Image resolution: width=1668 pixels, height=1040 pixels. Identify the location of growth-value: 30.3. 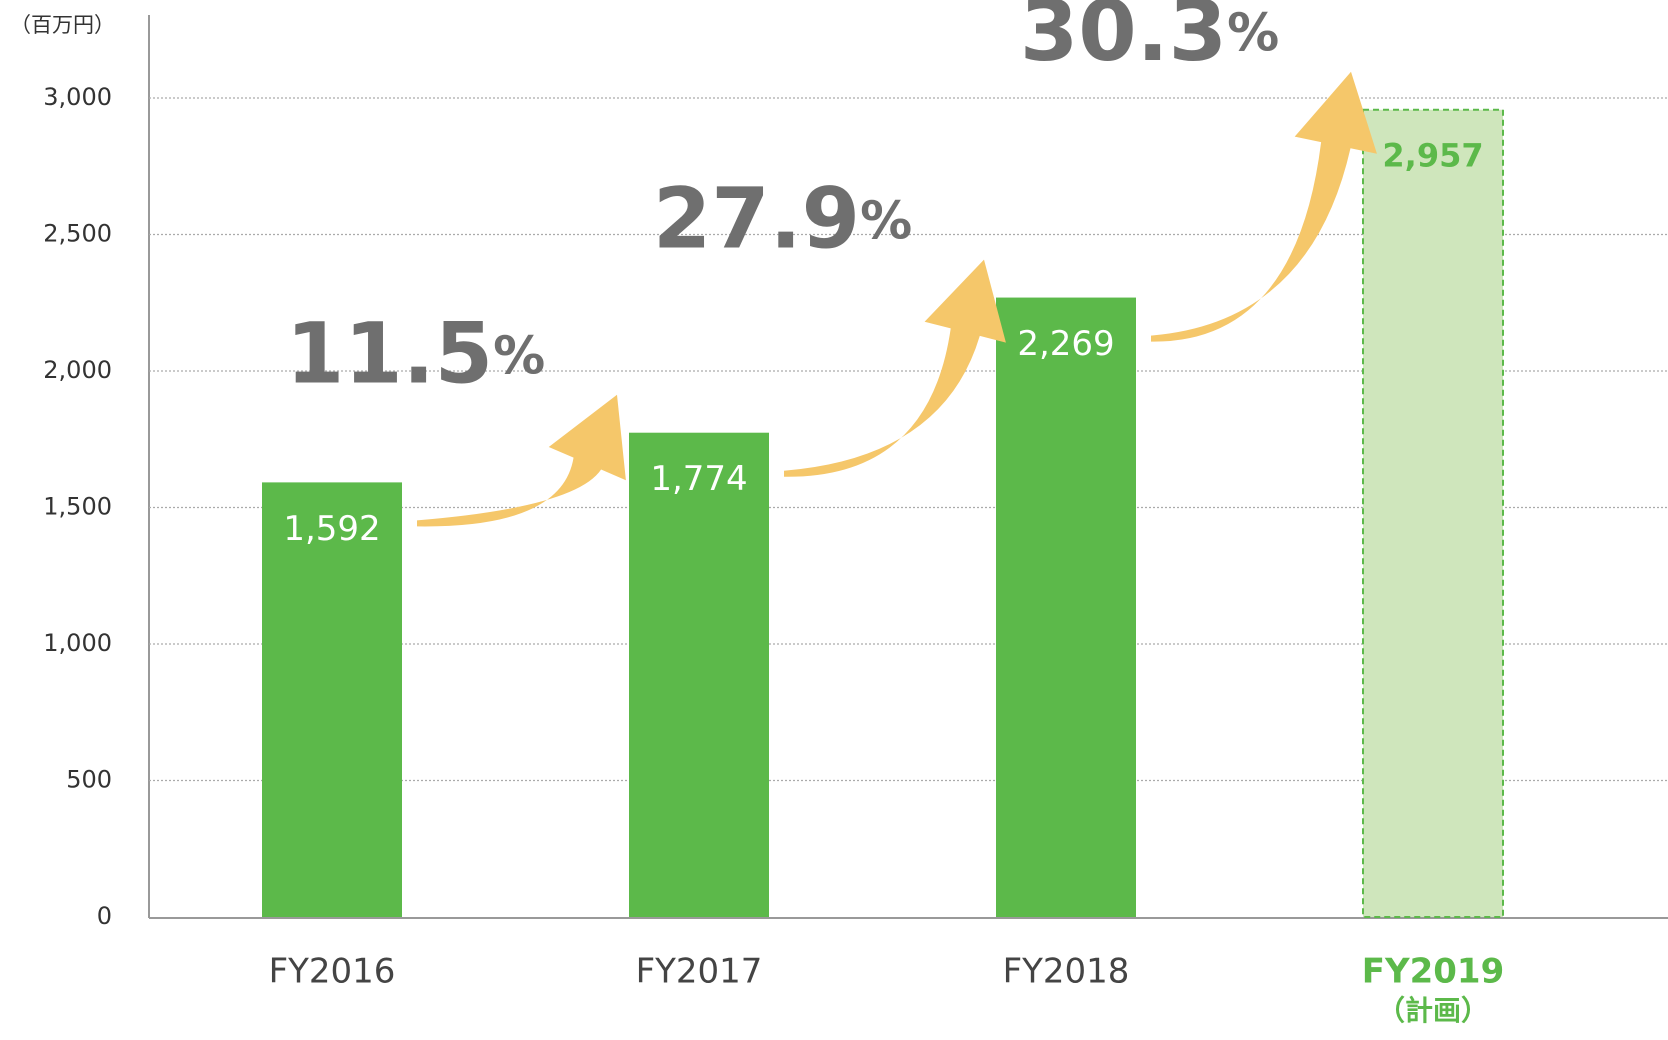
(1123, 40).